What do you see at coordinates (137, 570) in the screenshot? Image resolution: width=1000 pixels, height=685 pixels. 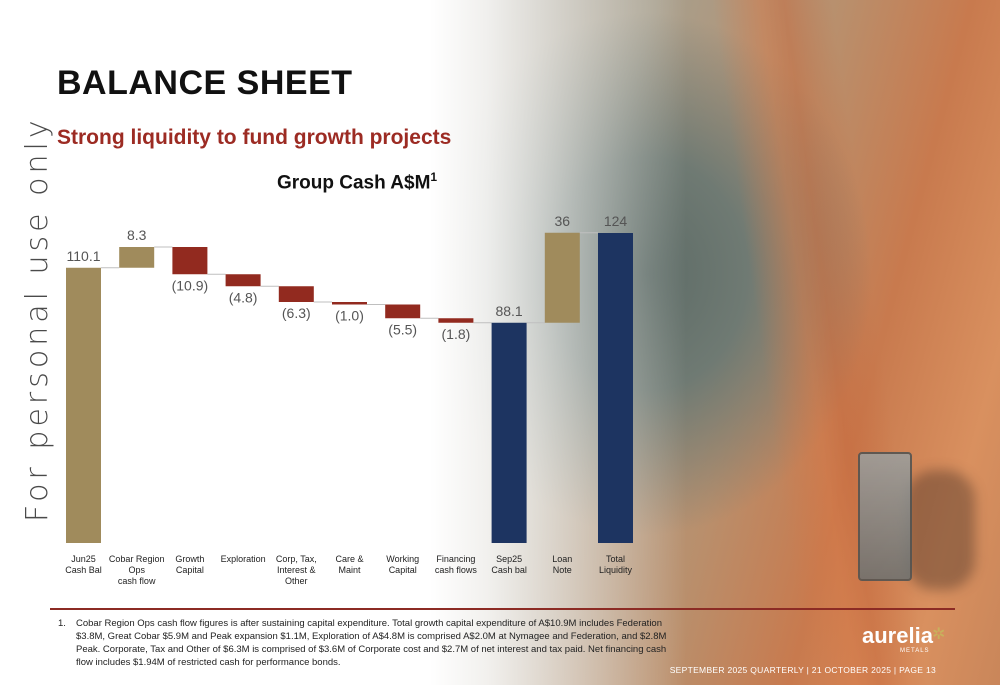 I see `category-label: Cobar Region Ops cash flow` at bounding box center [137, 570].